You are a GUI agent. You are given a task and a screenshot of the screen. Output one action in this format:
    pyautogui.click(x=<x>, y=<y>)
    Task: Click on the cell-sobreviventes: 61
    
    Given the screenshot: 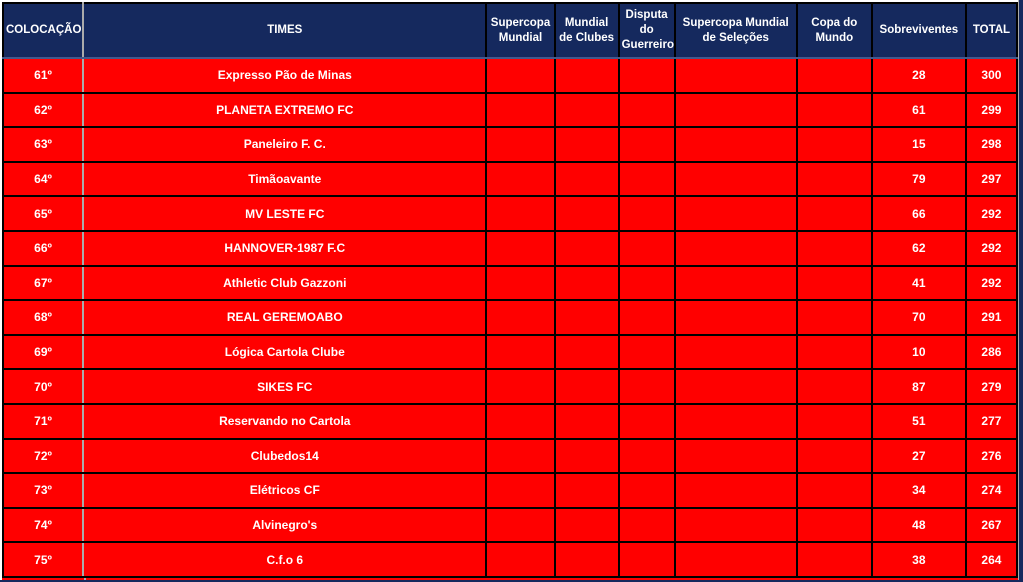 What is the action you would take?
    pyautogui.click(x=918, y=110)
    